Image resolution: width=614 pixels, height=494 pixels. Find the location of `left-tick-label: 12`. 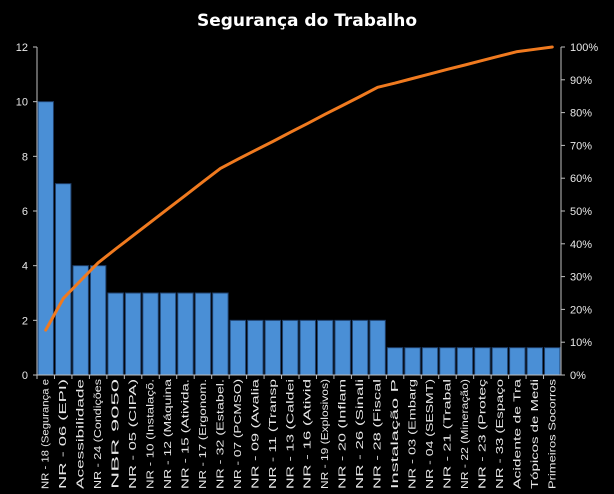

left-tick-label: 12 is located at coordinates (22, 48).